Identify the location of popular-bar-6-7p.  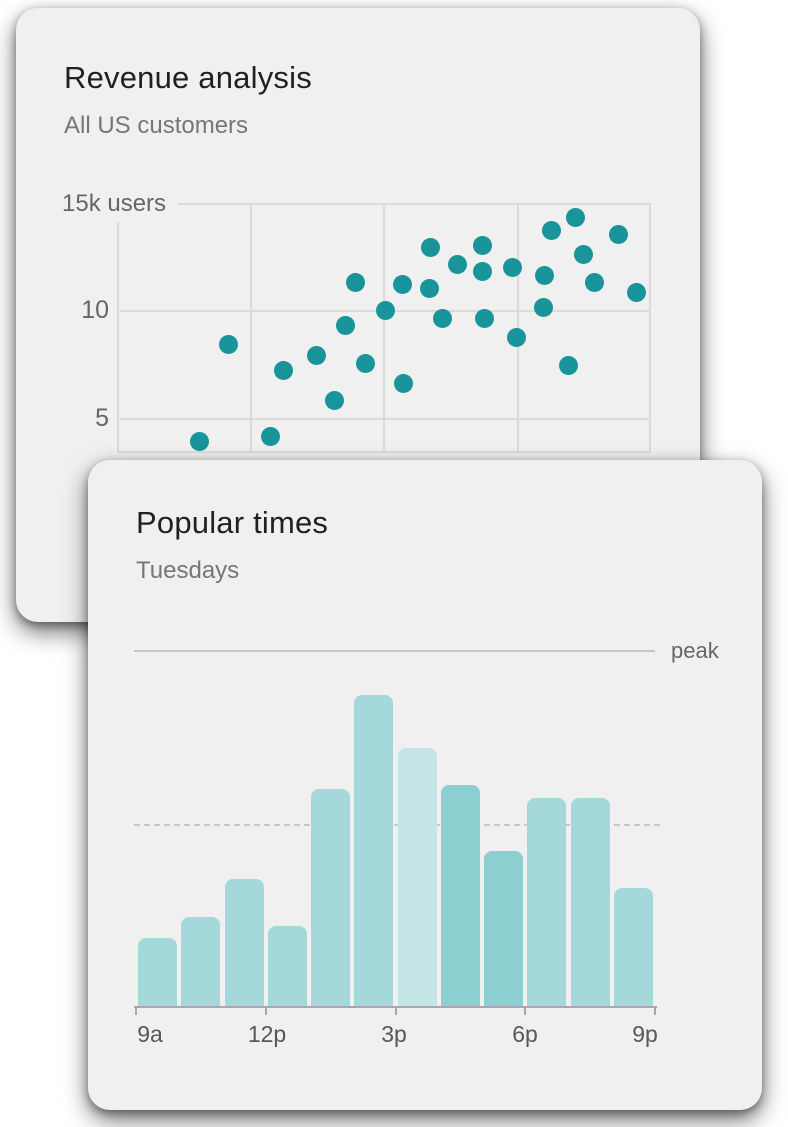
(547, 902).